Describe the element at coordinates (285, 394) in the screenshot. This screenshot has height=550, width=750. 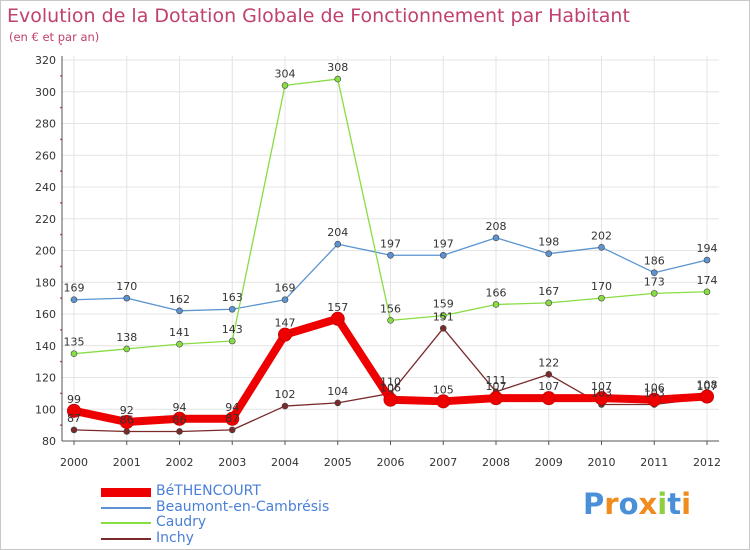
I see `data-label: 102` at that location.